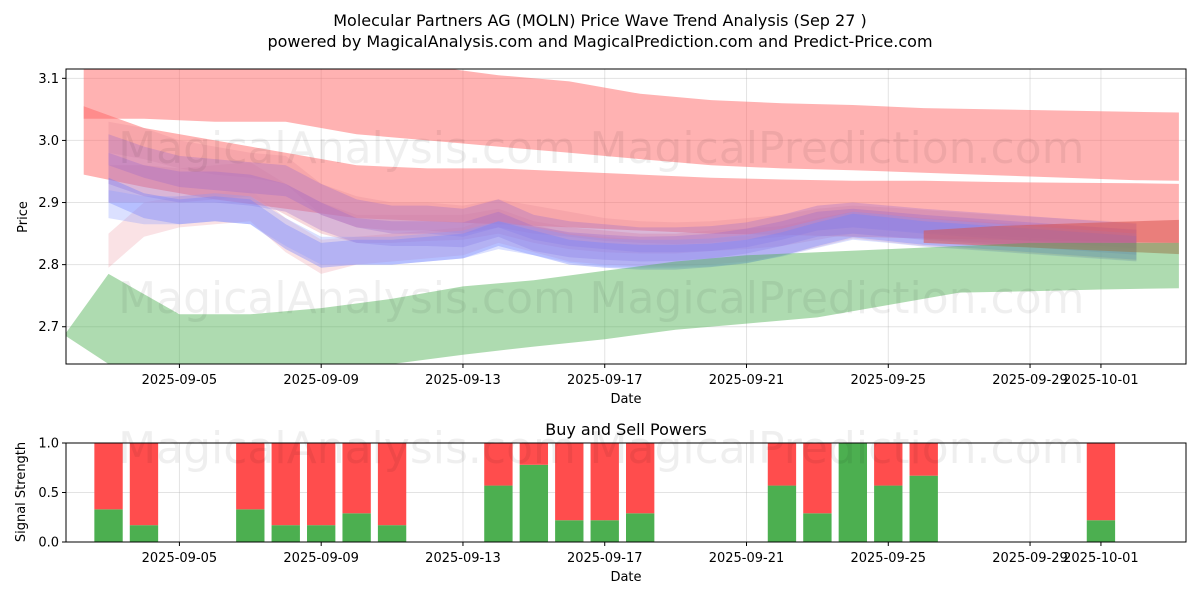 The width and height of the screenshot is (1200, 600). What do you see at coordinates (48, 493) in the screenshot?
I see `buy-sell-y-tick-label: 0.5` at bounding box center [48, 493].